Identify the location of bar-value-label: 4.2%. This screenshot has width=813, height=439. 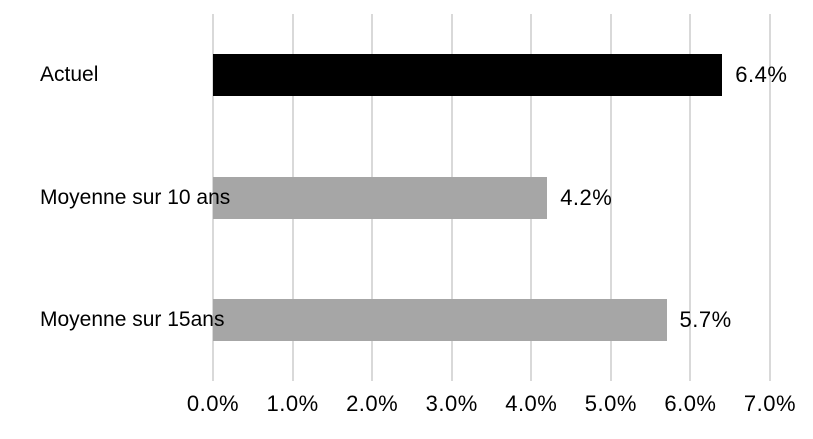
(586, 197).